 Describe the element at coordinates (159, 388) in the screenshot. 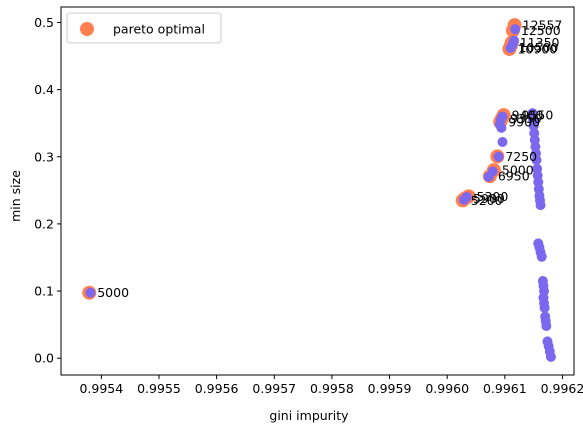

I see `x-tick-label: 0.9955` at that location.